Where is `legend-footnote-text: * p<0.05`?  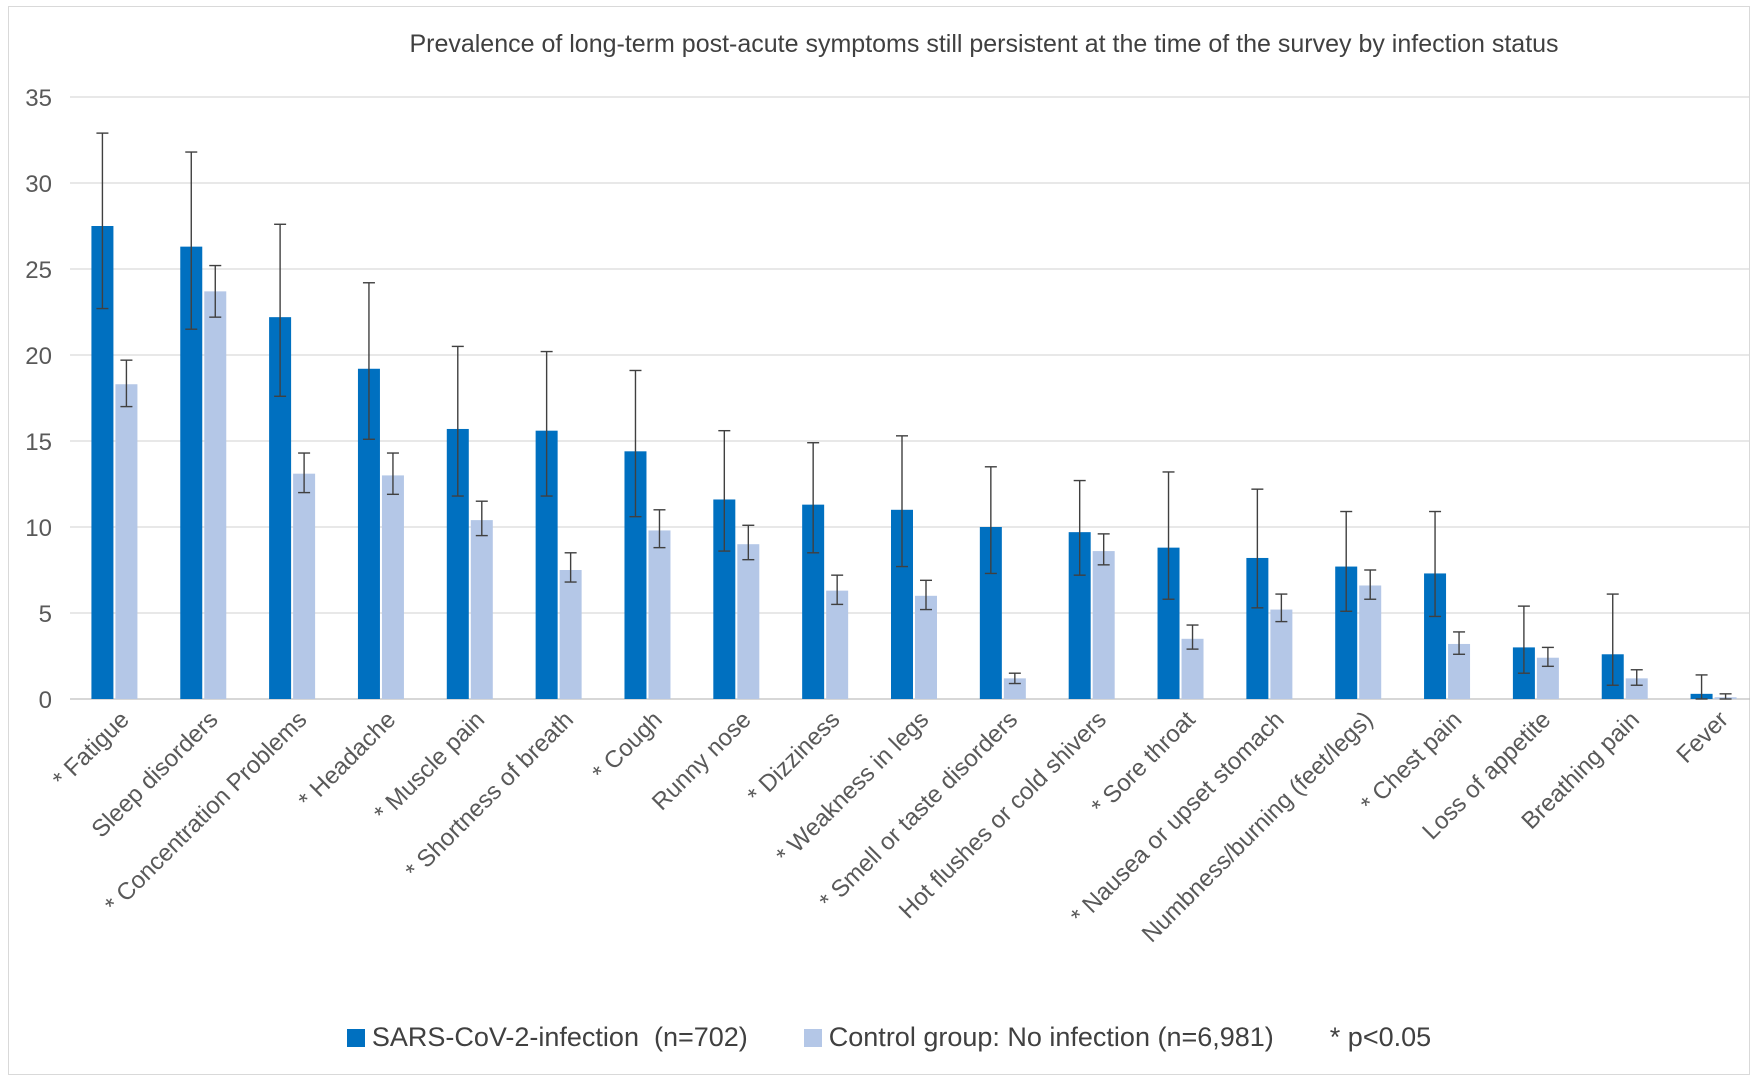
legend-footnote-text: * p<0.05 is located at coordinates (1380, 1037).